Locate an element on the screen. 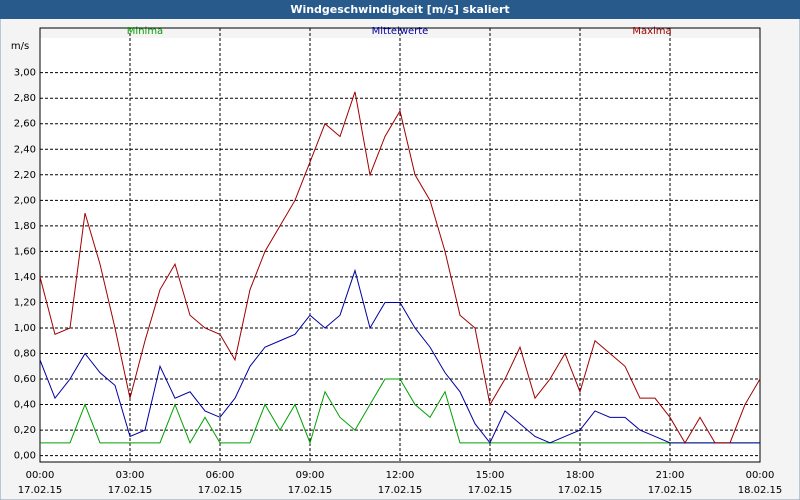 This screenshot has width=800, height=500. x-tick-label: 06:00 is located at coordinates (220, 475).